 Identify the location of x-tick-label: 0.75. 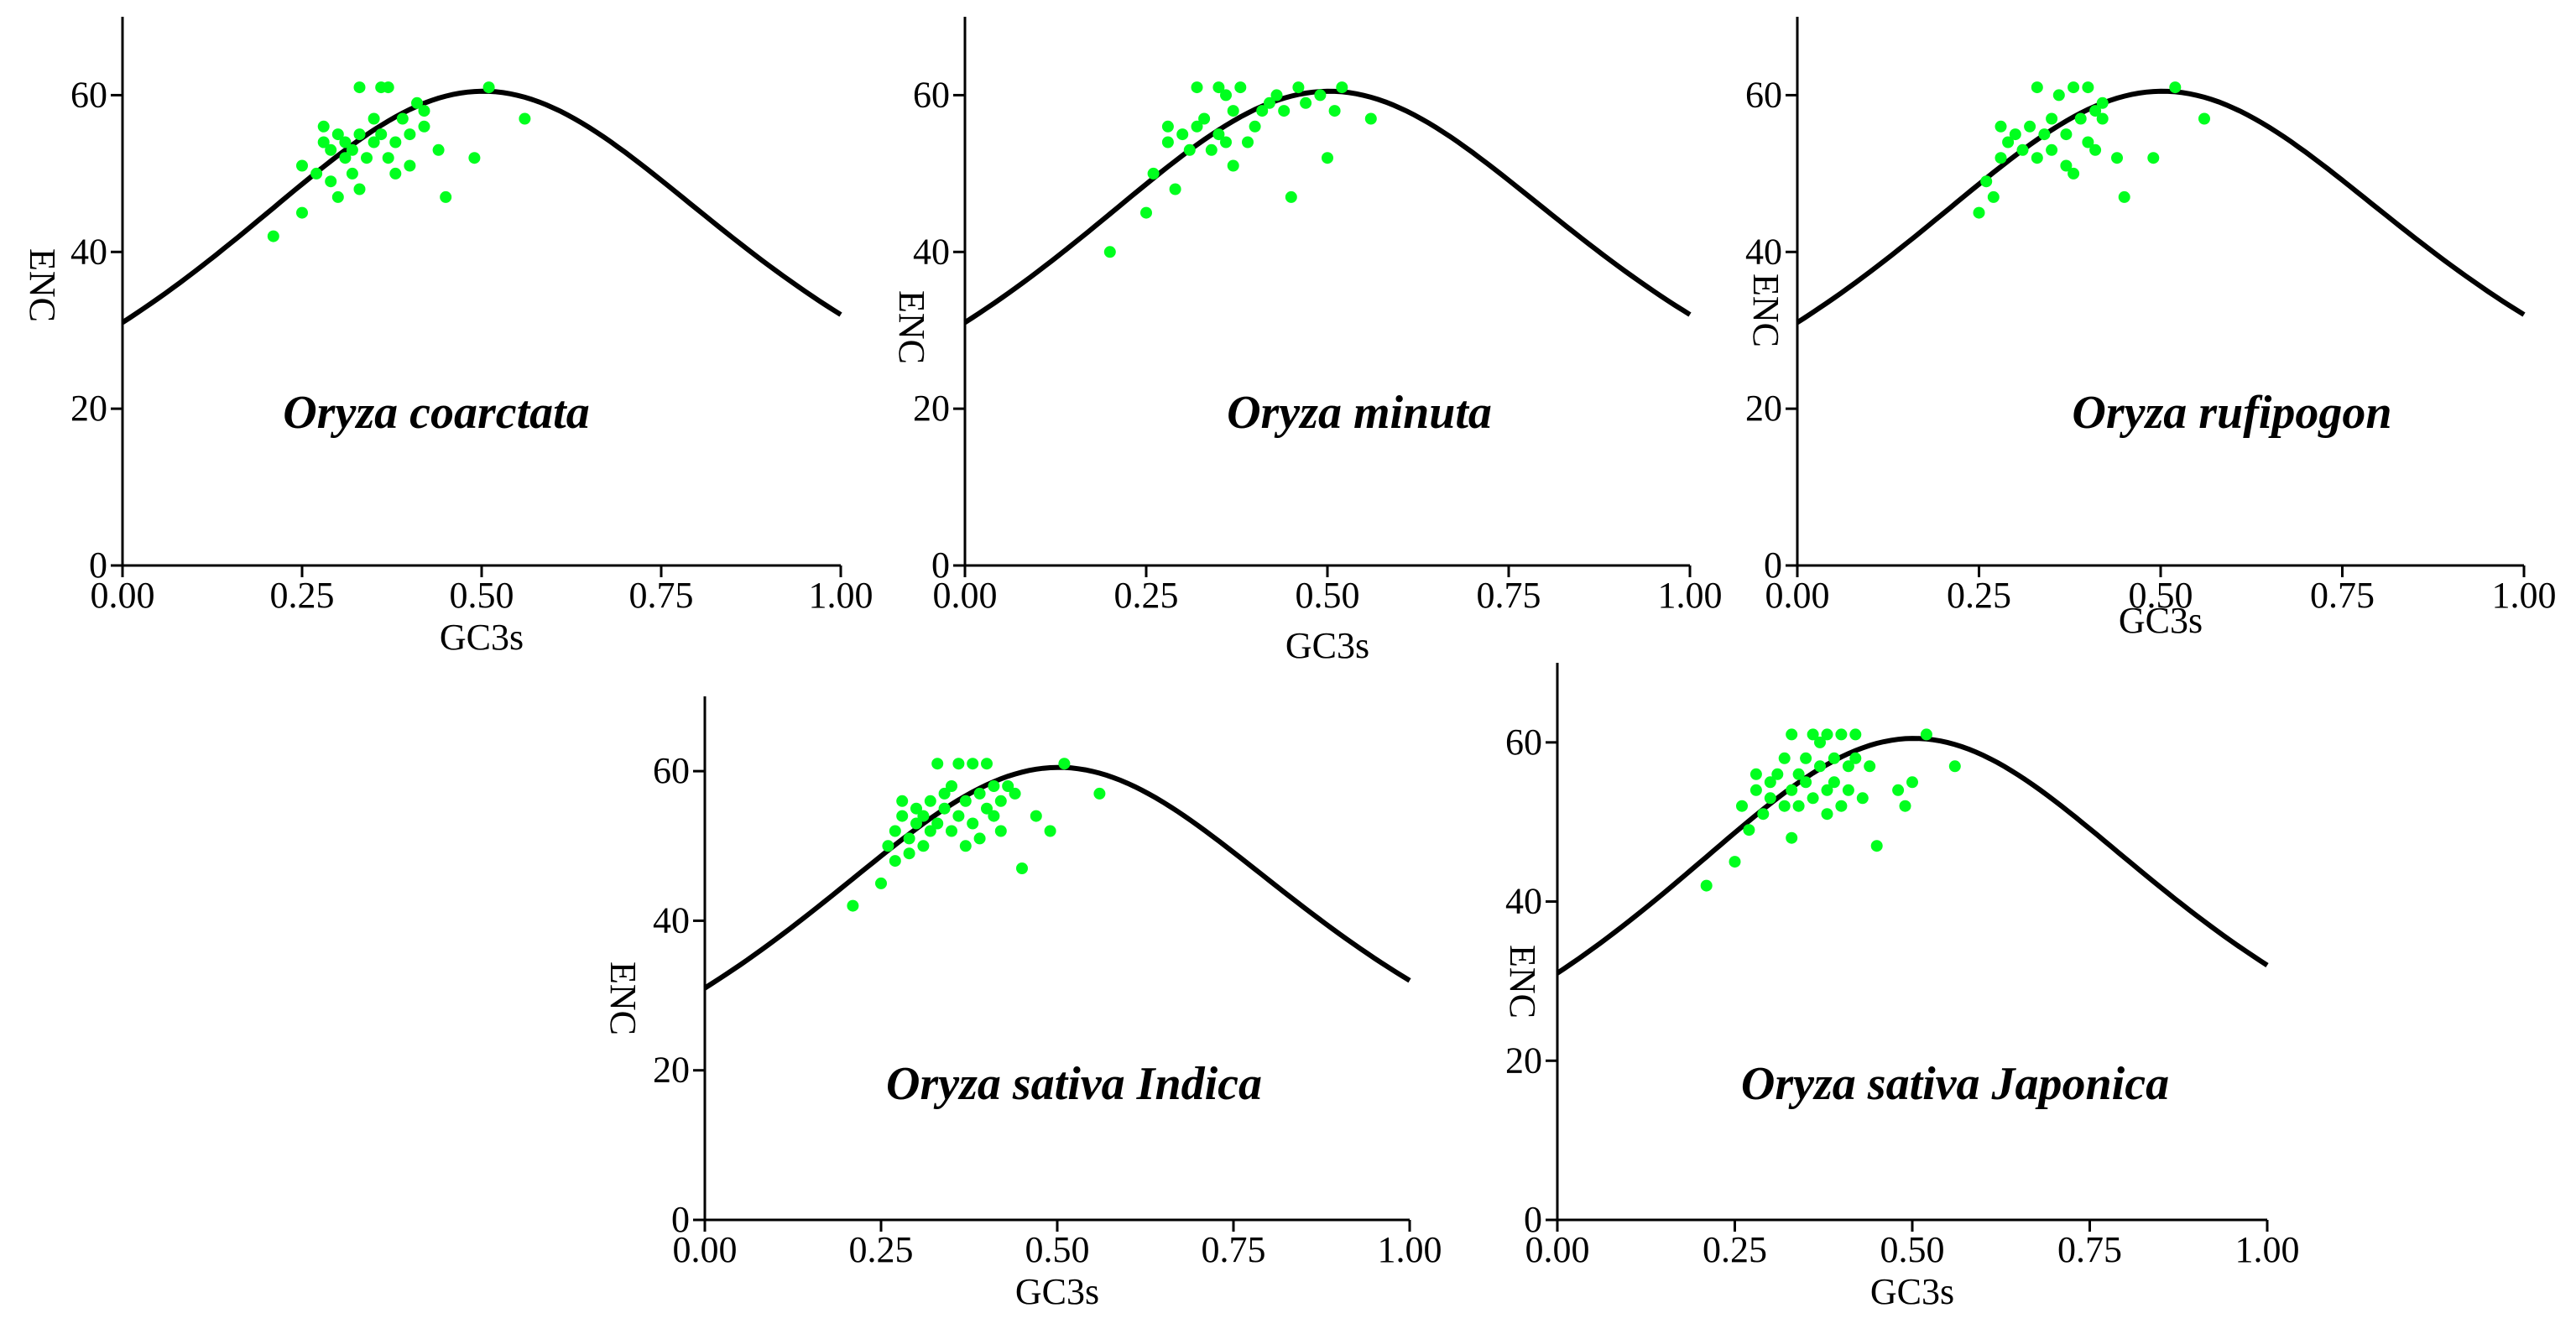
(661, 595).